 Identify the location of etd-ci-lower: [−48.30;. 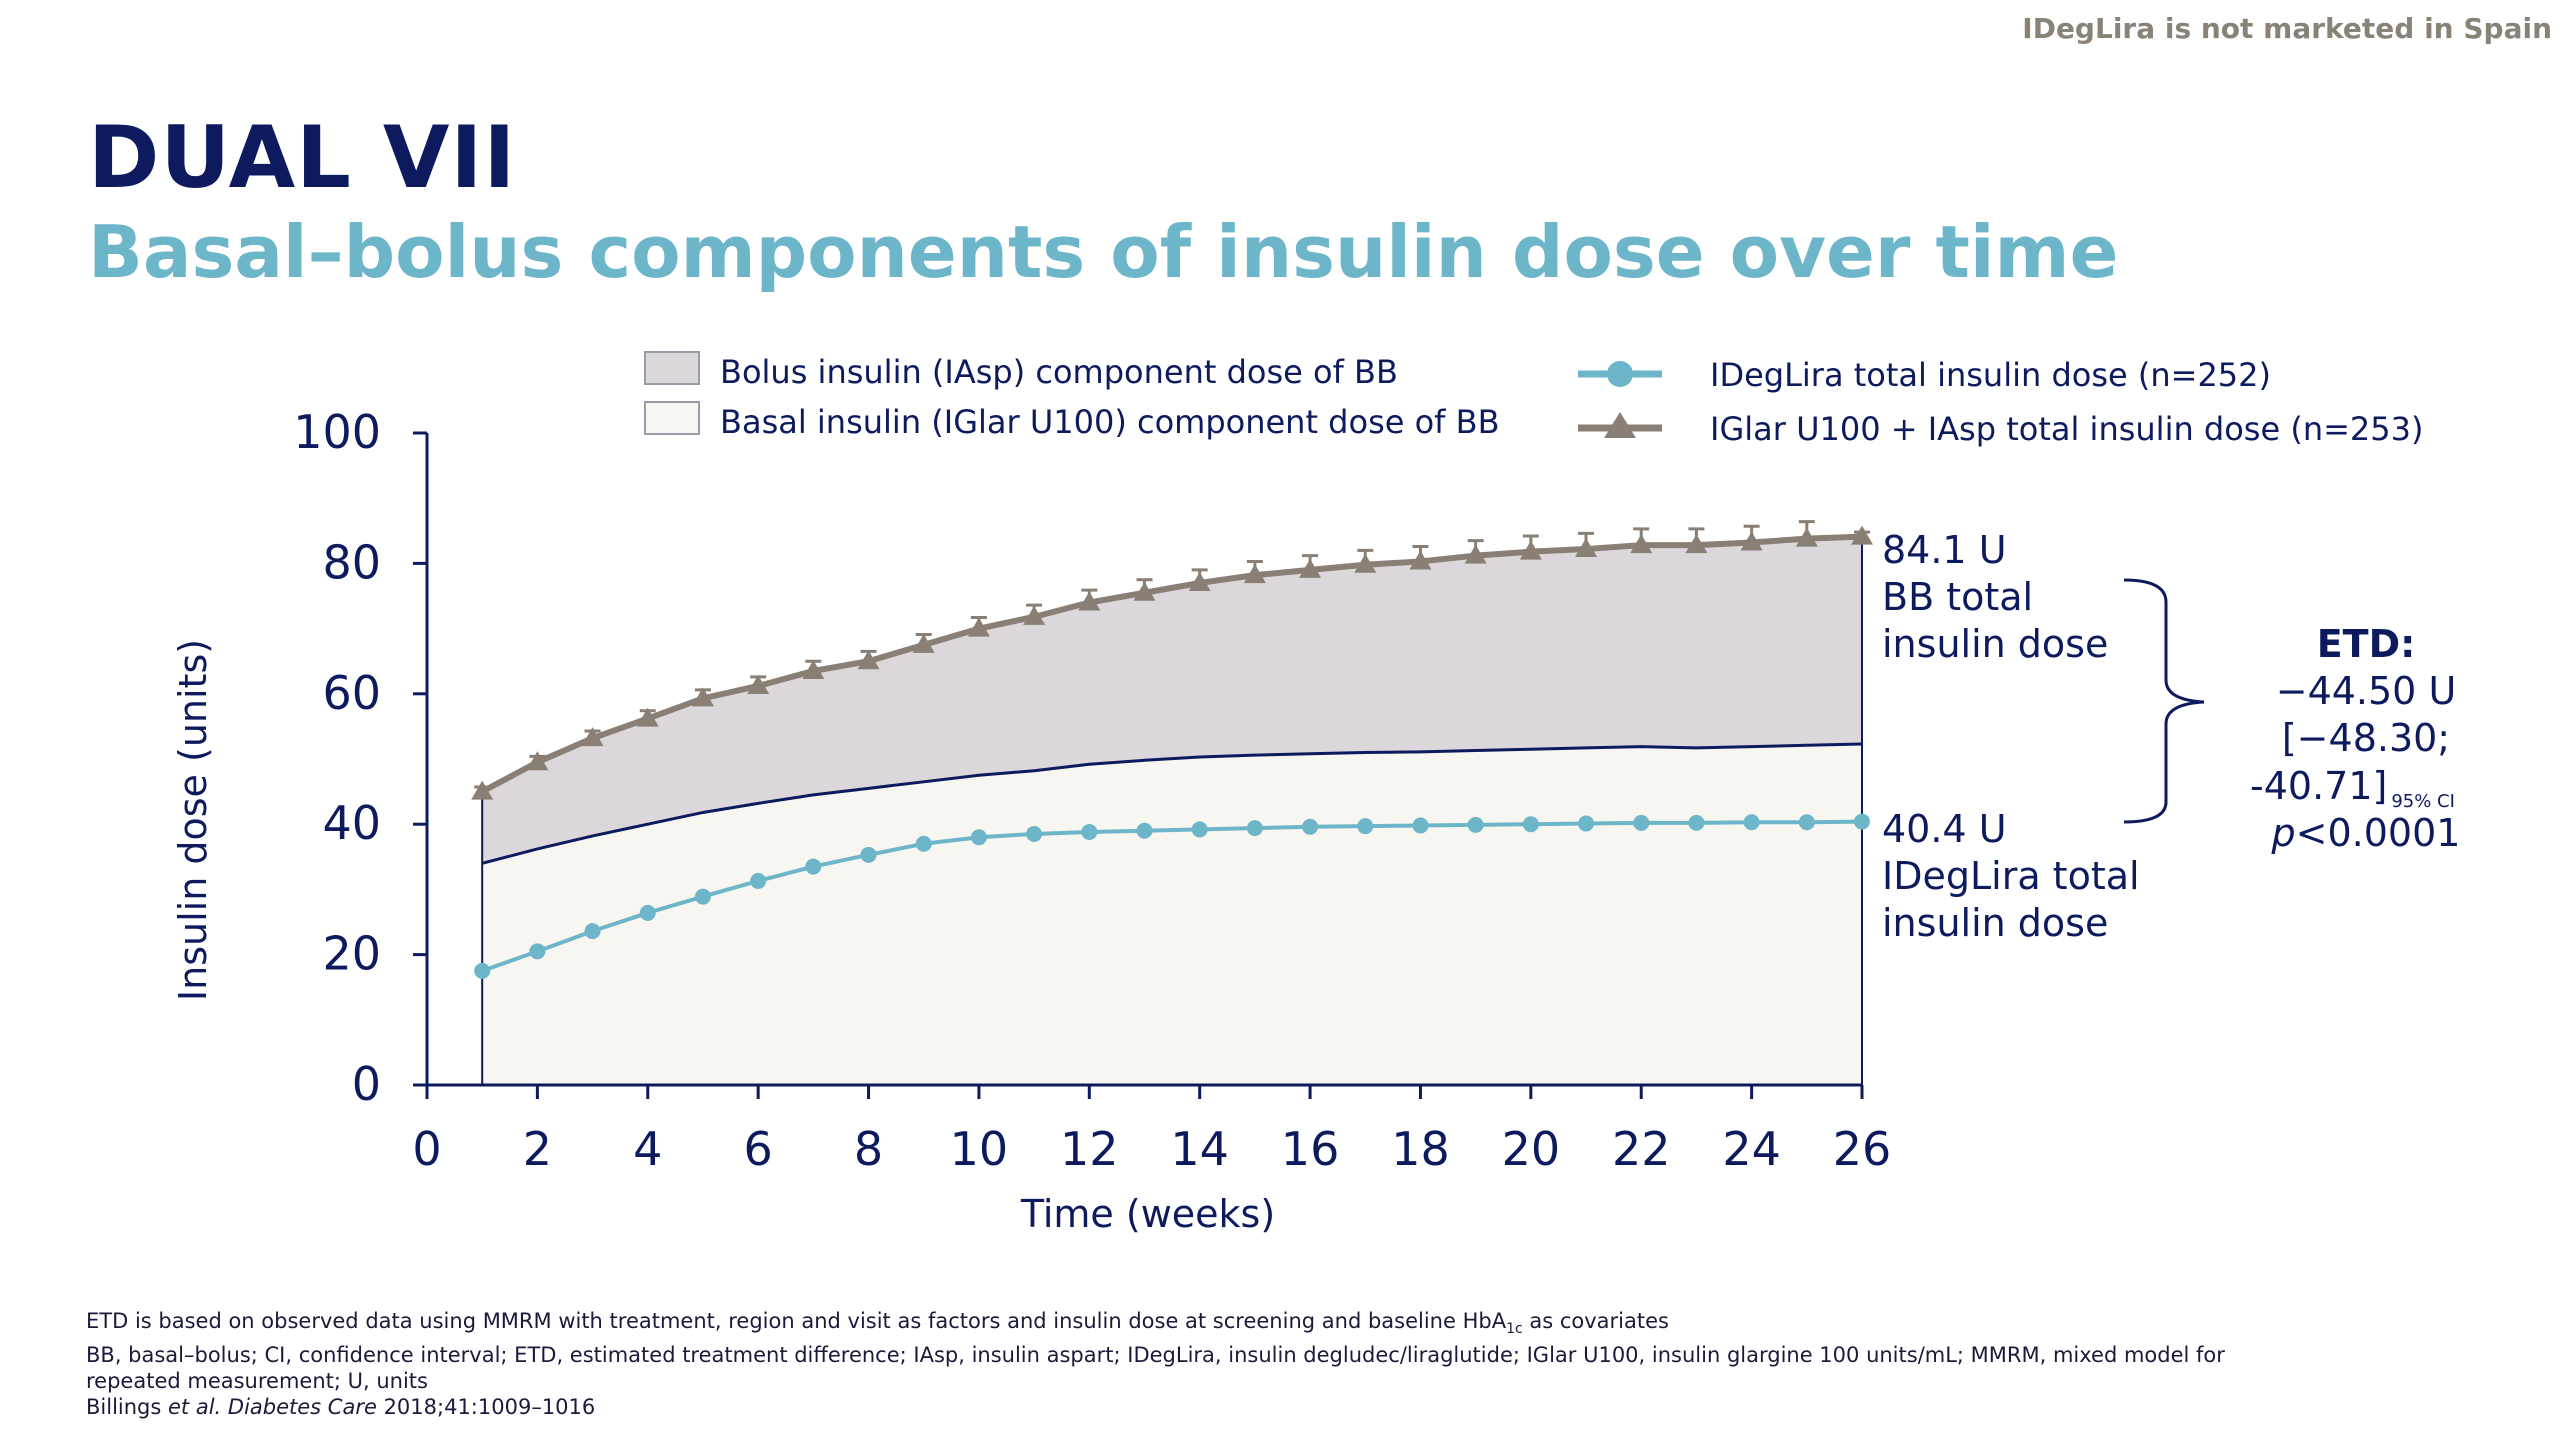
(2366, 738).